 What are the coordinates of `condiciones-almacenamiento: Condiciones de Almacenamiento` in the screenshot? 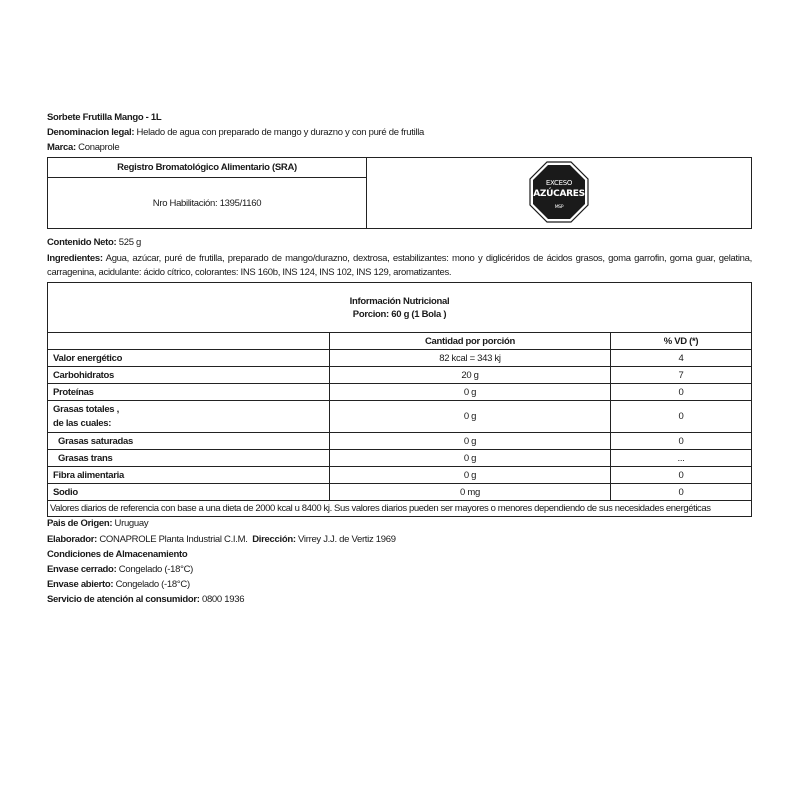 It's located at (117, 554).